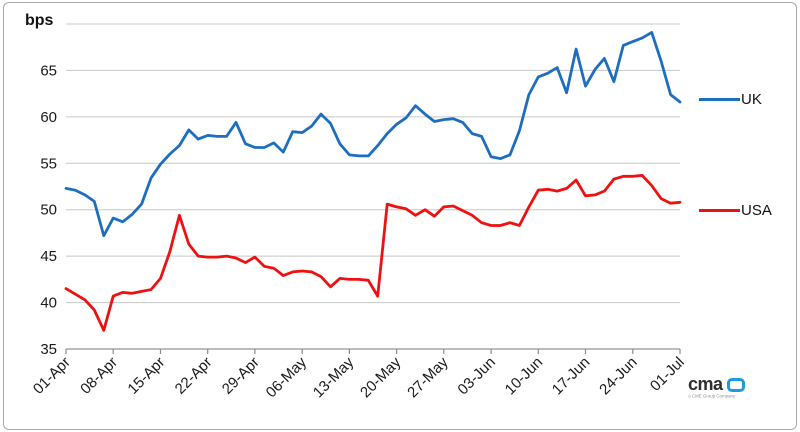 The width and height of the screenshot is (800, 432). What do you see at coordinates (48, 349) in the screenshot?
I see `svg-text: 35` at bounding box center [48, 349].